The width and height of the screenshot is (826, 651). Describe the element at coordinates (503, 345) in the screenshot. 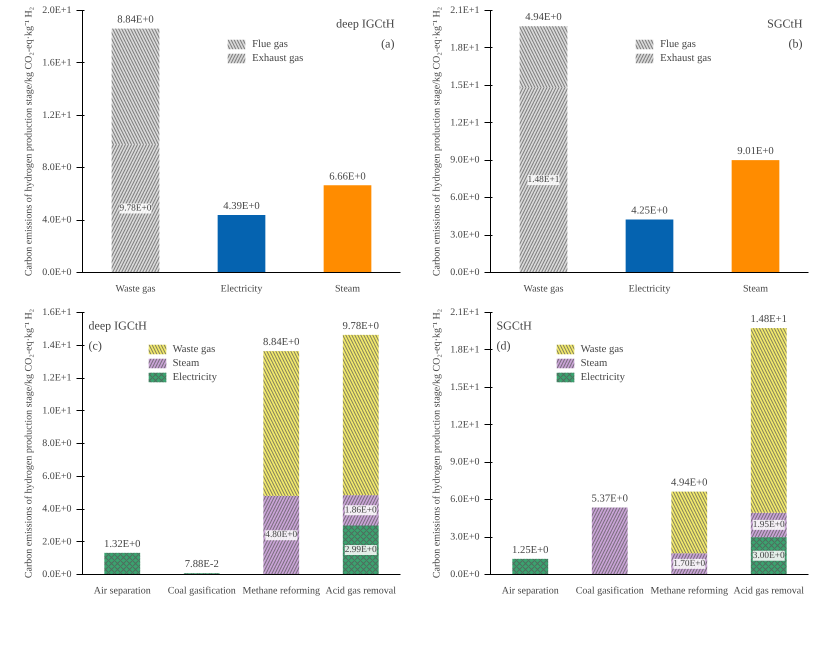

I see `annotation: (d)` at that location.